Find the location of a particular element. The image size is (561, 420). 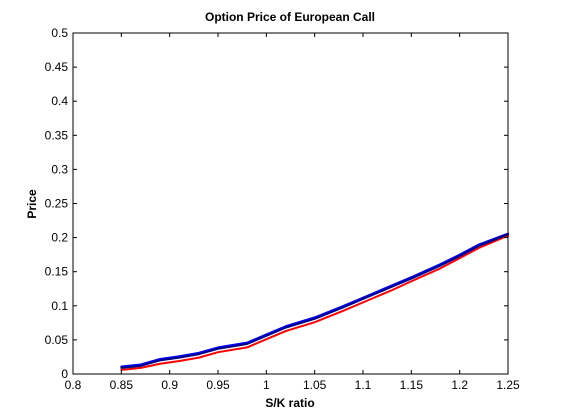

y-tick-label-10: 0.5 is located at coordinates (59, 33).